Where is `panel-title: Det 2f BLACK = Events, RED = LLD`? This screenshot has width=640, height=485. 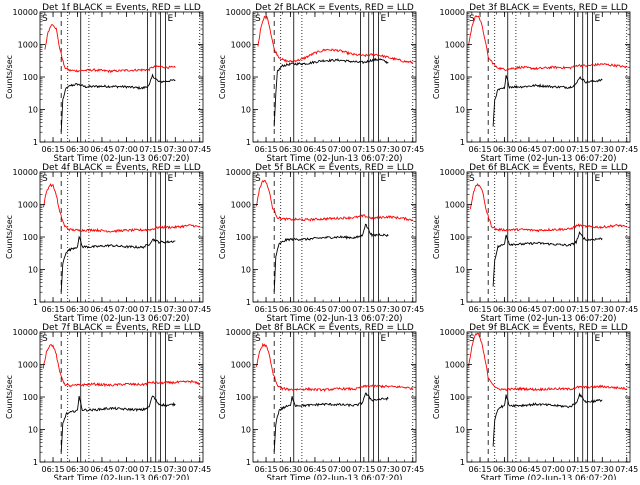 panel-title: Det 2f BLACK = Events, RED = LLD is located at coordinates (334, 8).